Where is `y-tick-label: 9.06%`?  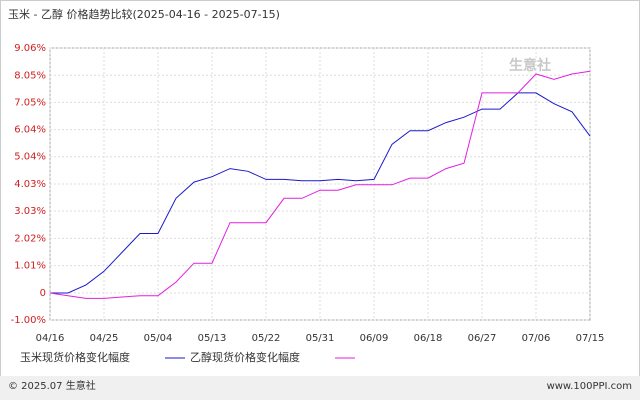
y-tick-label: 9.06% is located at coordinates (30, 48).